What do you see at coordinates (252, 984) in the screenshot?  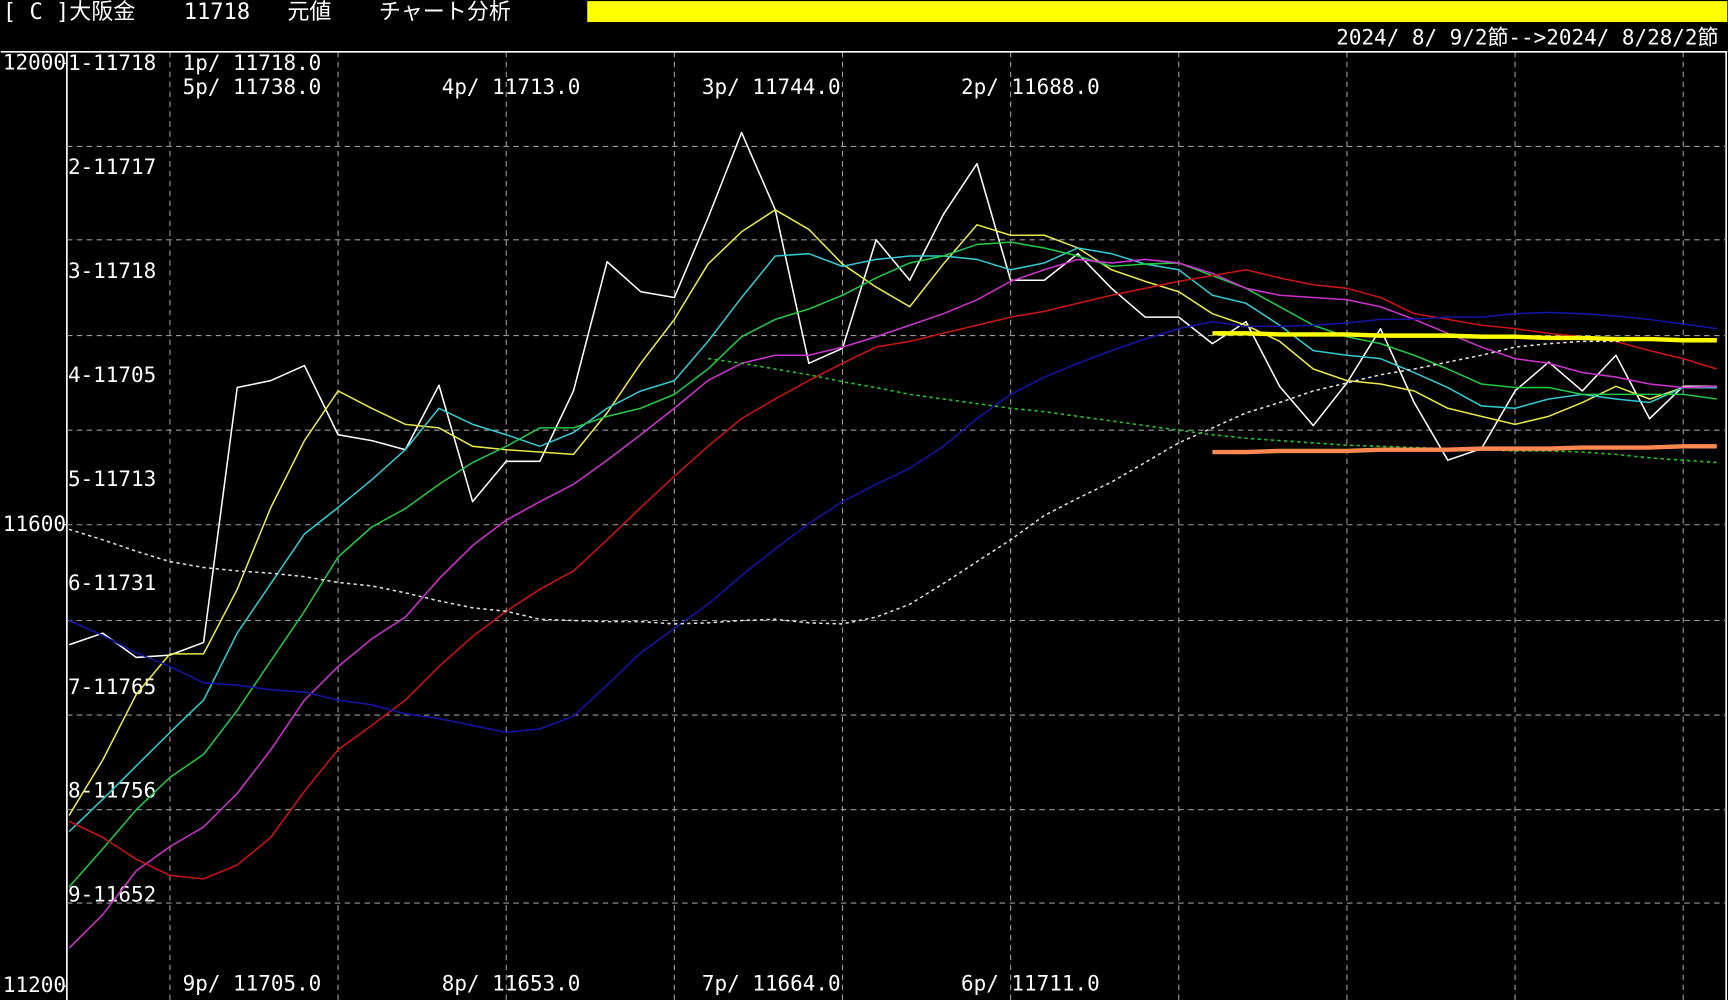 I see `price-label: 9p/ 11705.0` at bounding box center [252, 984].